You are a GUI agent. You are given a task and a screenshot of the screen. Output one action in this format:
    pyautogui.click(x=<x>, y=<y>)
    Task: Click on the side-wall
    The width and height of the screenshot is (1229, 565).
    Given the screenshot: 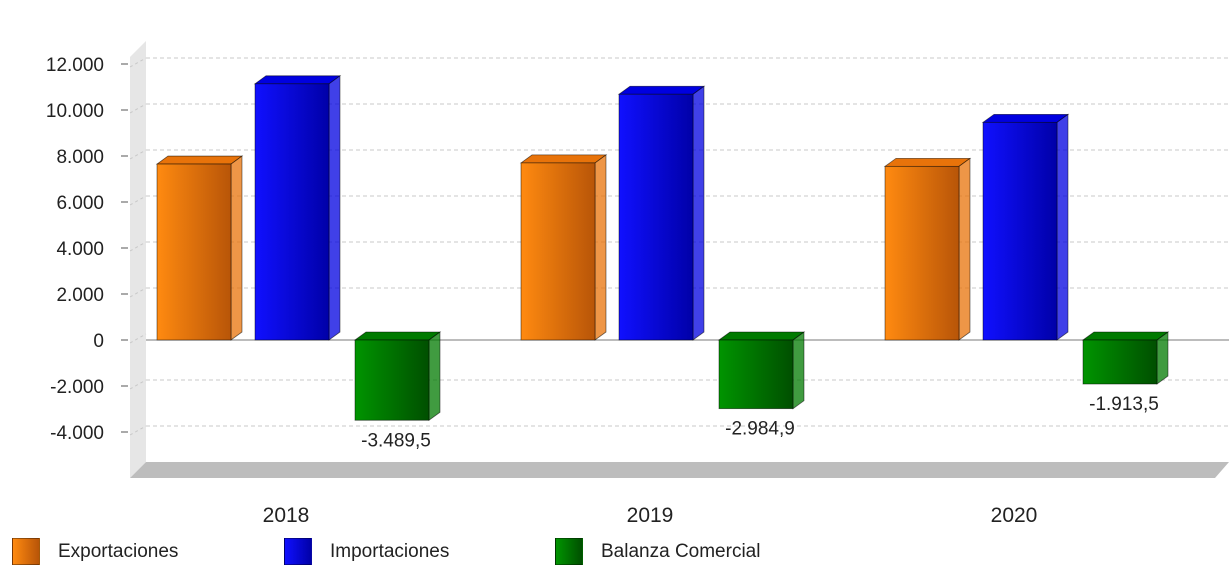 What is the action you would take?
    pyautogui.click(x=138, y=259)
    